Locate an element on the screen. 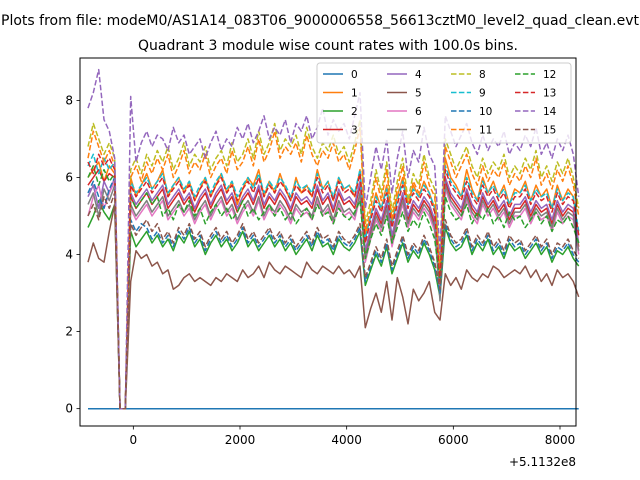 This screenshot has width=640, height=480. y-tick-label-3: 6 is located at coordinates (69, 177).